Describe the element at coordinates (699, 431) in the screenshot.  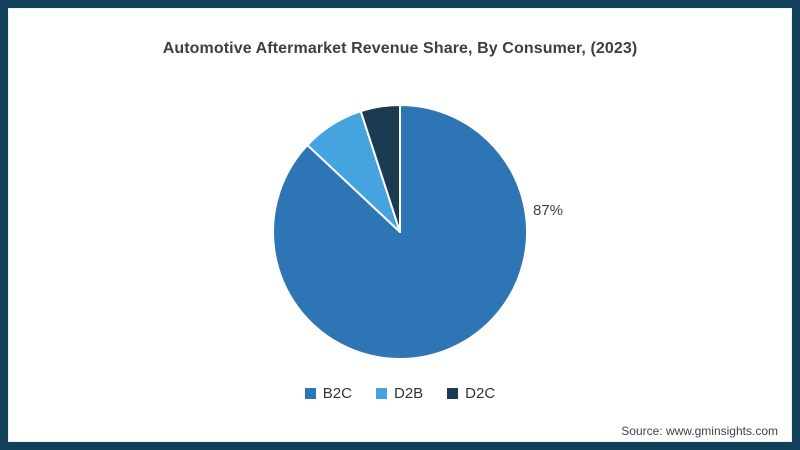
I see `source-text: Source: www.gminsights.com` at that location.